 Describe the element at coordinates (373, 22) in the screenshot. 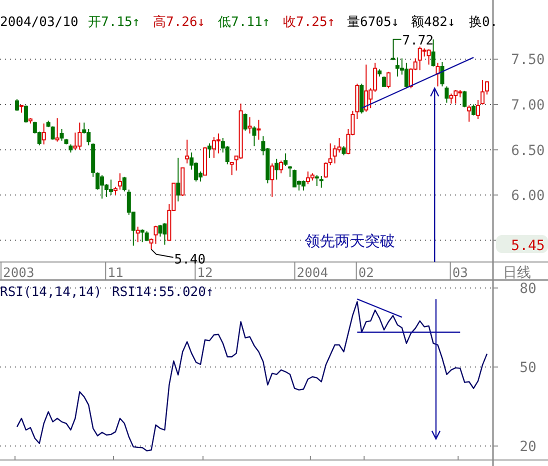

I see `text: 量6705↓` at that location.